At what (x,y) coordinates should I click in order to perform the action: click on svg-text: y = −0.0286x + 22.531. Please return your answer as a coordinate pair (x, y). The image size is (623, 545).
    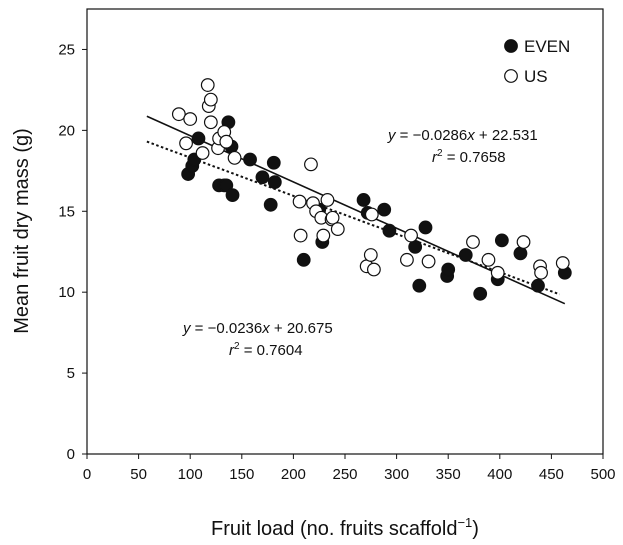
    Looking at the image, I should click on (462, 135).